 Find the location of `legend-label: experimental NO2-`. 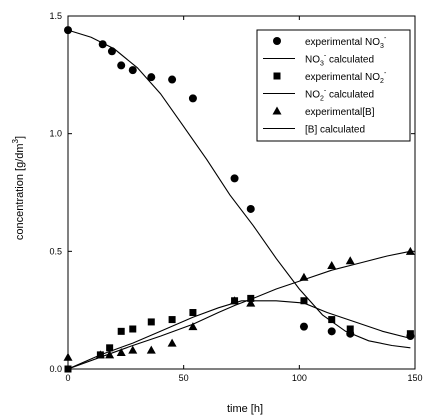

legend-label: experimental NO2- is located at coordinates (346, 77).